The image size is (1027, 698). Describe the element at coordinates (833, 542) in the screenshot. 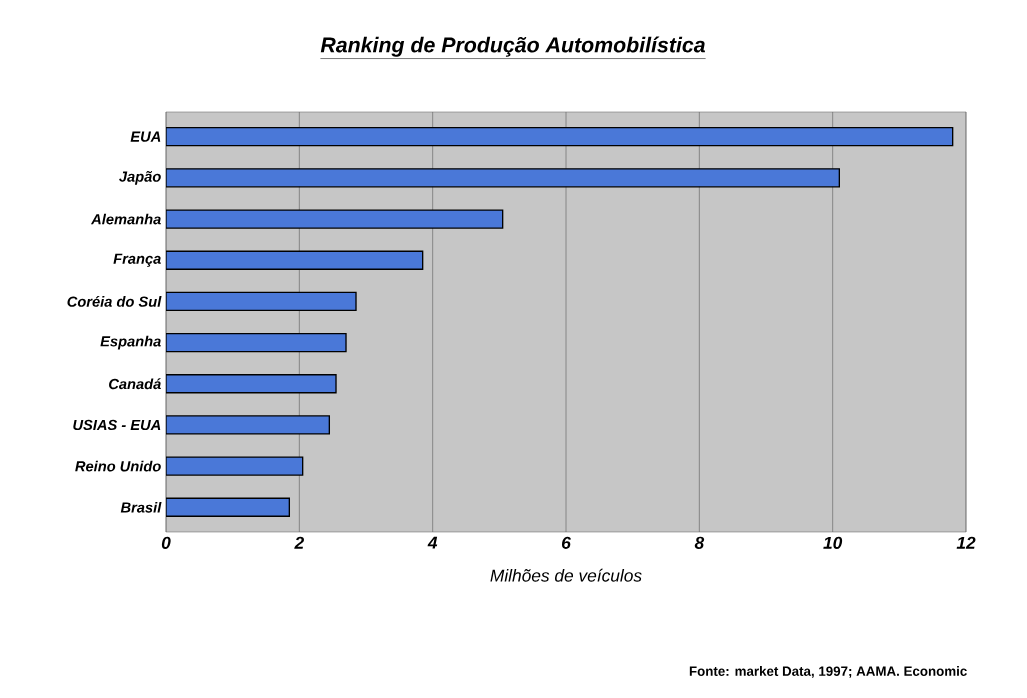

I see `x-tick-label: 10` at that location.